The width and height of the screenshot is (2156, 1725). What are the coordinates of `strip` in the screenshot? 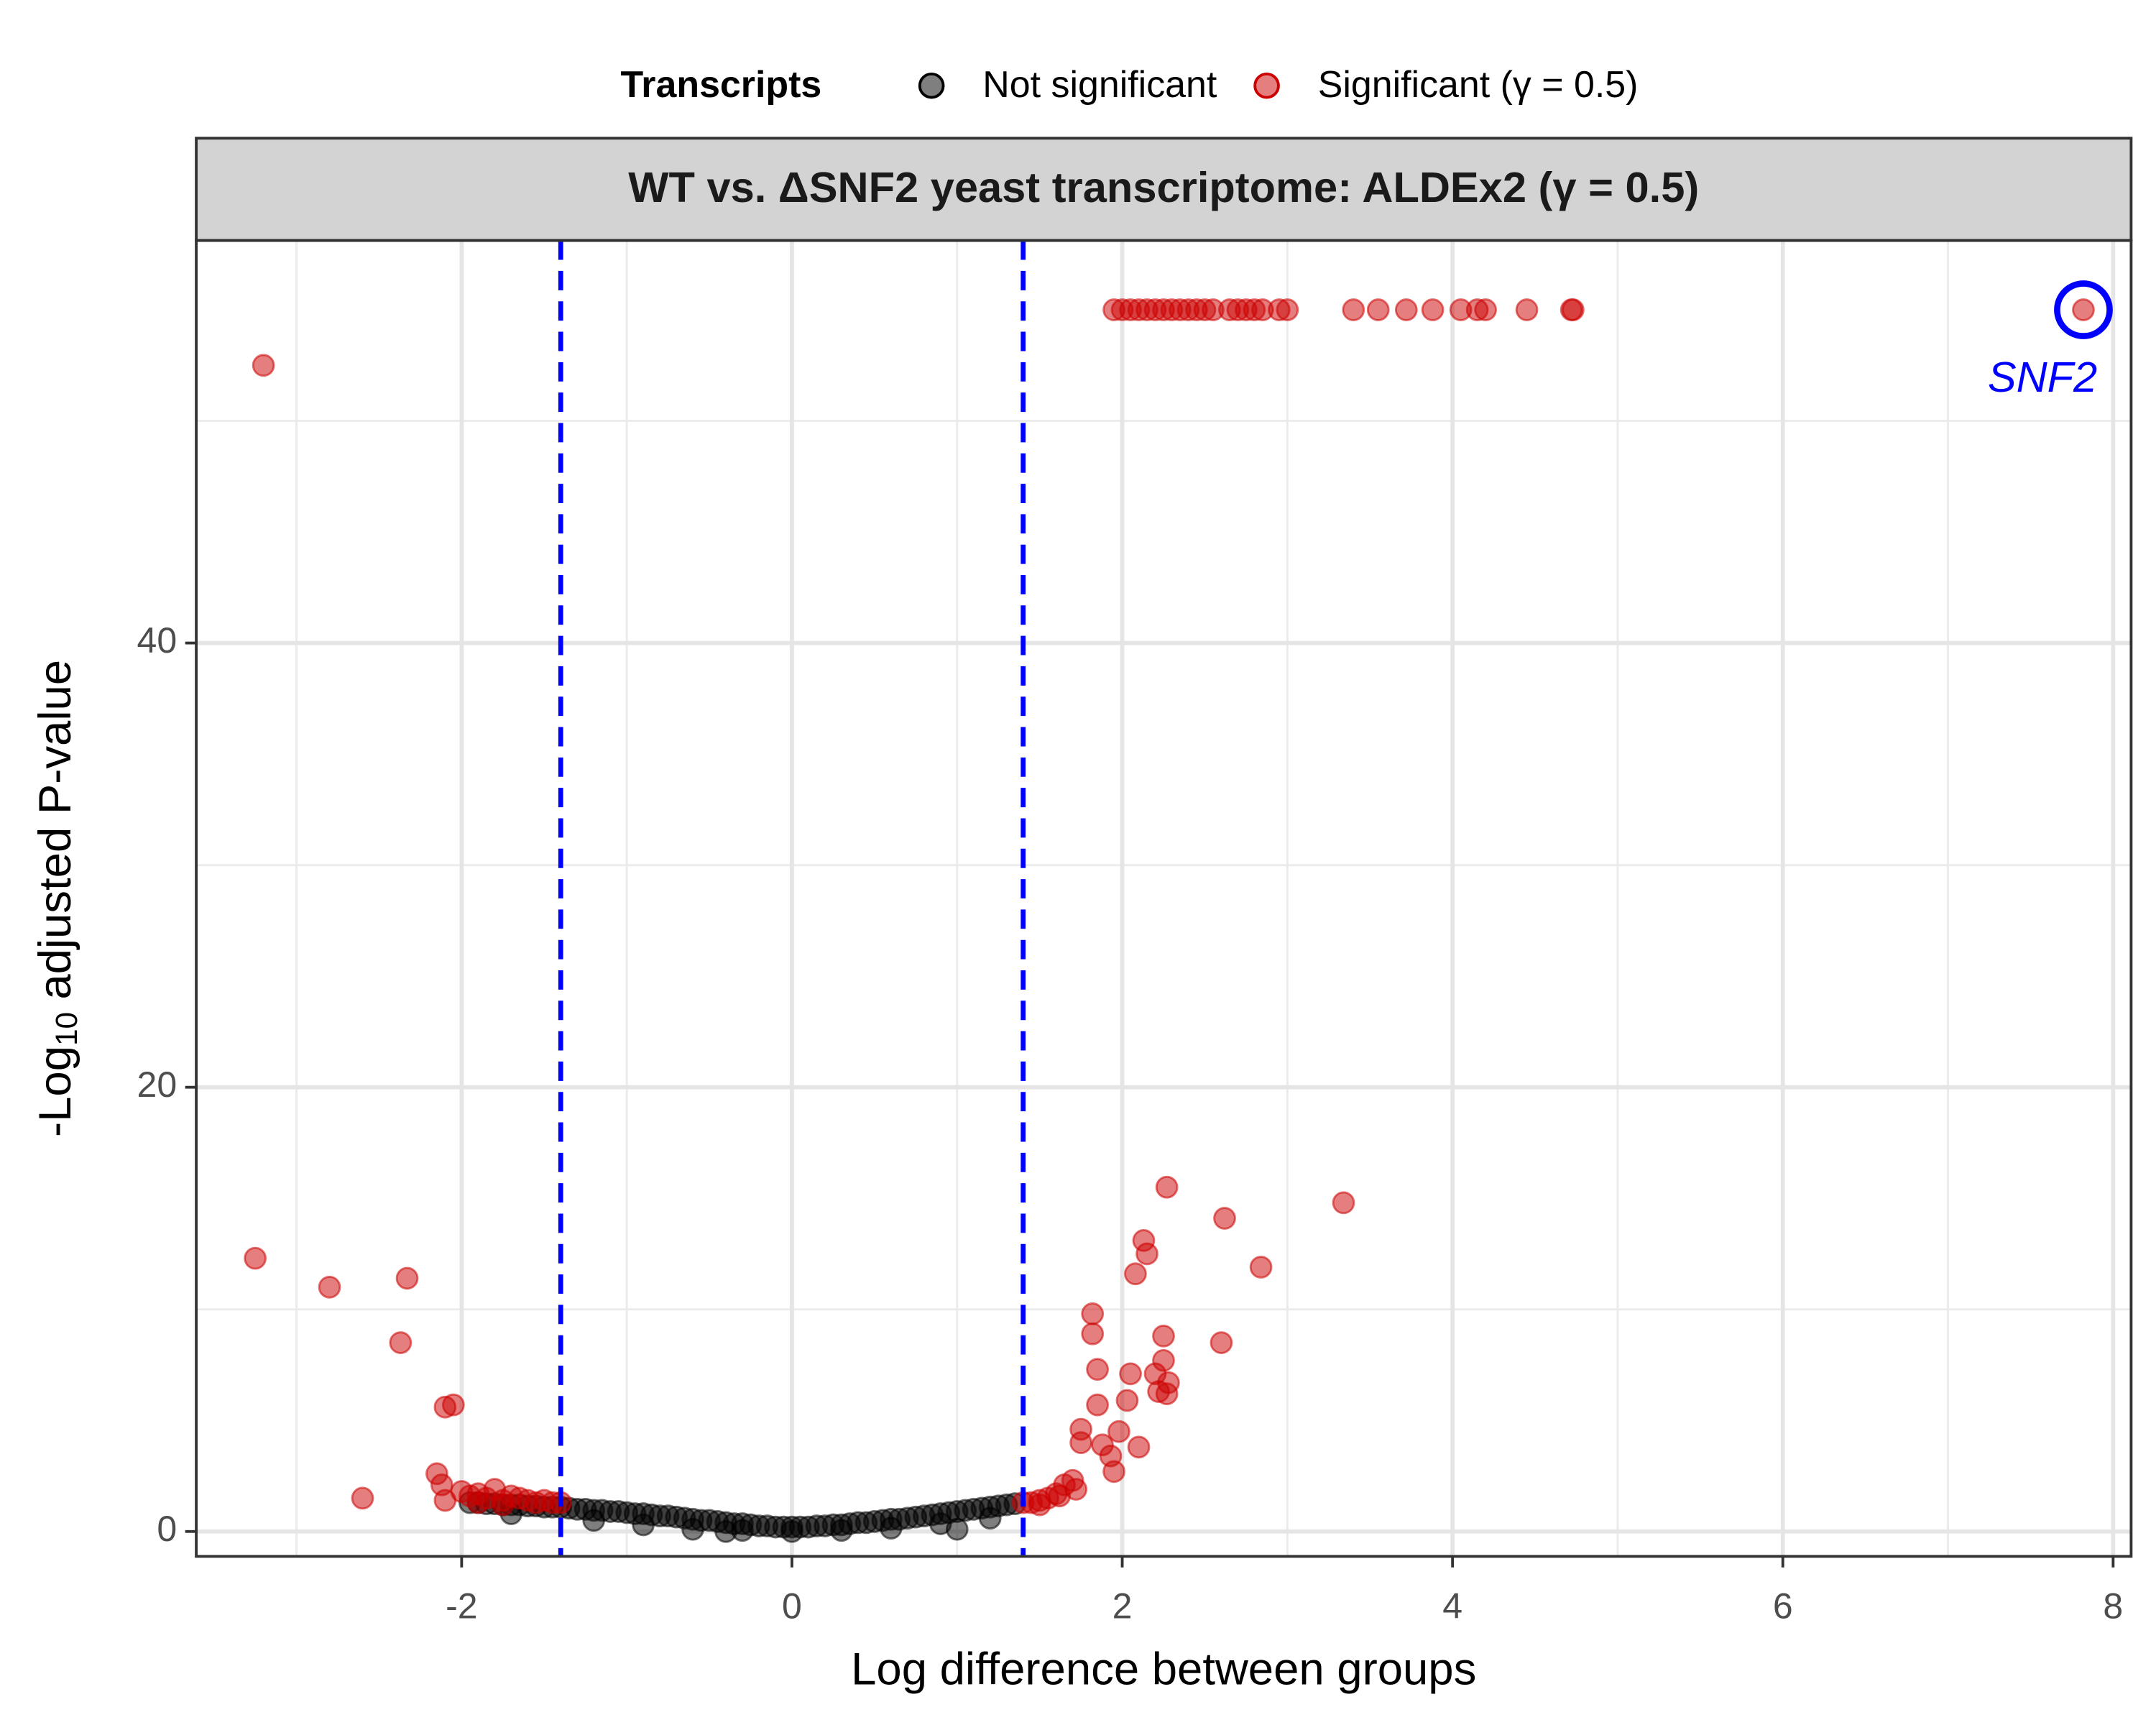 It's located at (1164, 189).